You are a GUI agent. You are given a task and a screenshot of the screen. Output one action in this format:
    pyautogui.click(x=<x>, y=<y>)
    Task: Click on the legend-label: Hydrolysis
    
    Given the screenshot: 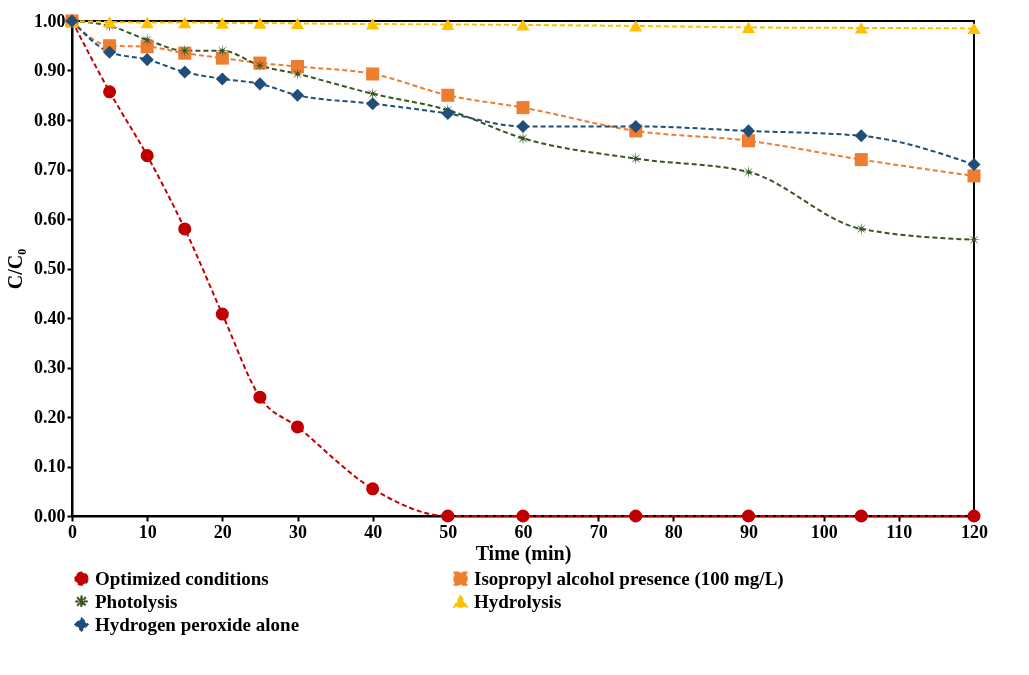 What is the action you would take?
    pyautogui.click(x=518, y=601)
    